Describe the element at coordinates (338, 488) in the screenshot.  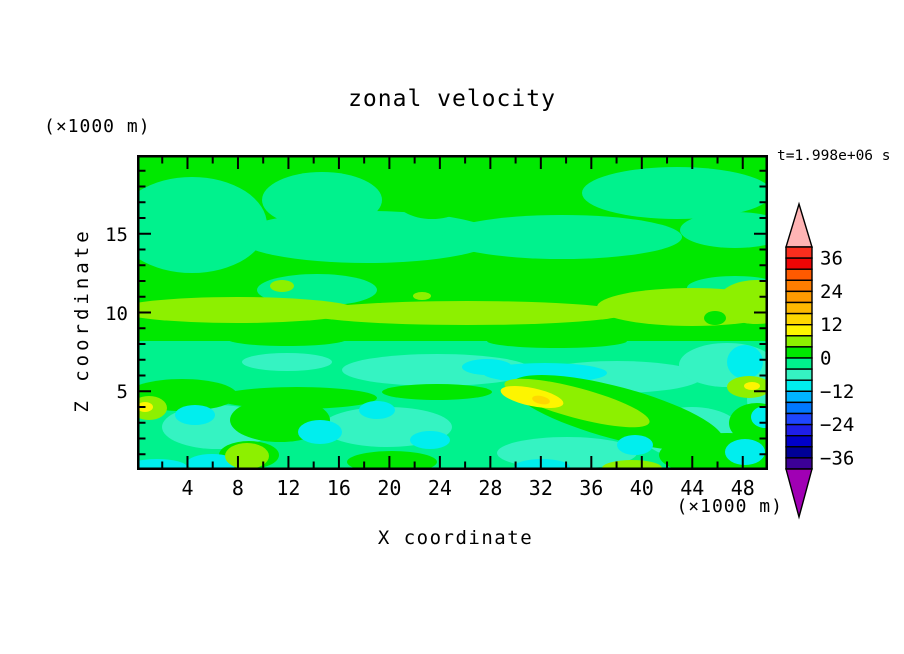
I see `x-tick-label: 16` at that location.